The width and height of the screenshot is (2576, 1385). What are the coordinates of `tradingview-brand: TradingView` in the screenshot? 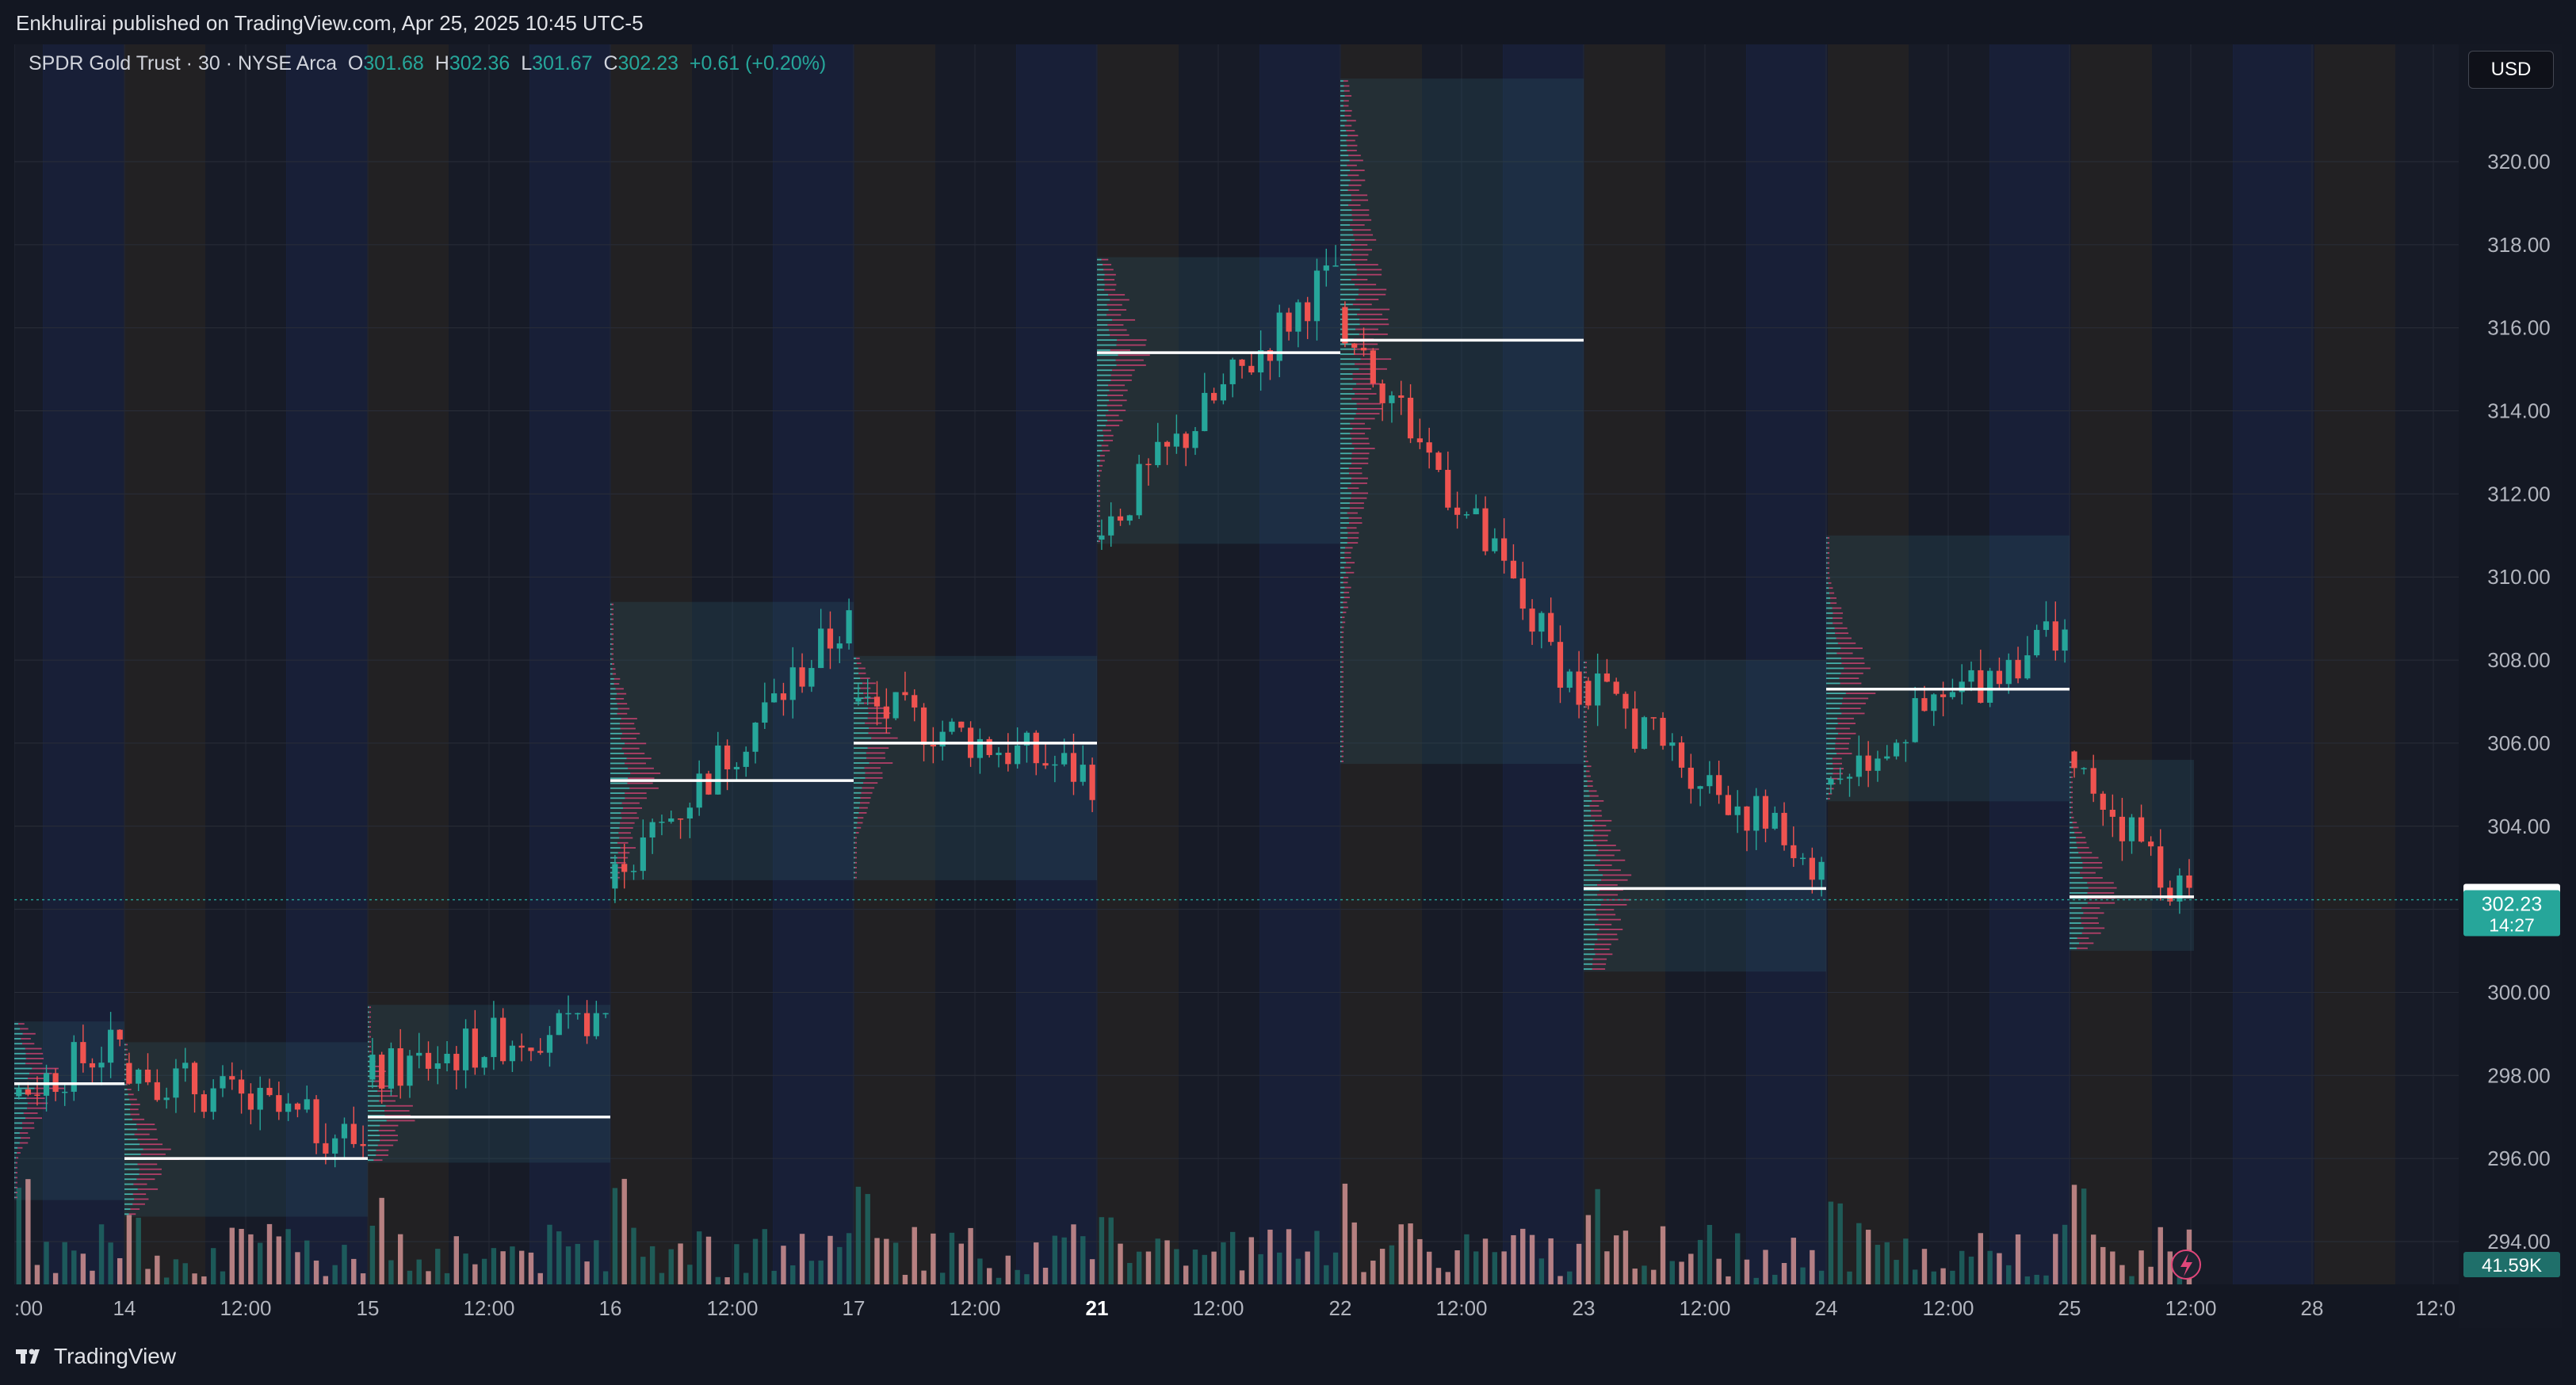 It's located at (96, 1356).